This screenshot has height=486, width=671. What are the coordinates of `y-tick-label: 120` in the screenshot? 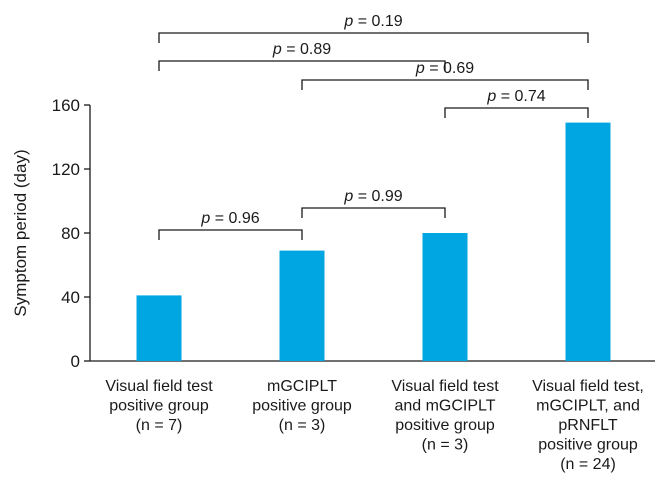 It's located at (66, 169).